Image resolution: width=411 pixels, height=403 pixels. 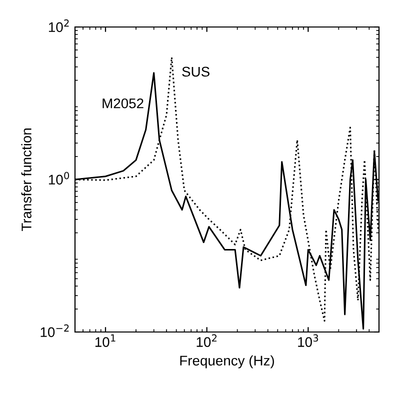 What do you see at coordinates (58, 25) in the screenshot?
I see `y-tick-label: 10$^{2}$` at bounding box center [58, 25].